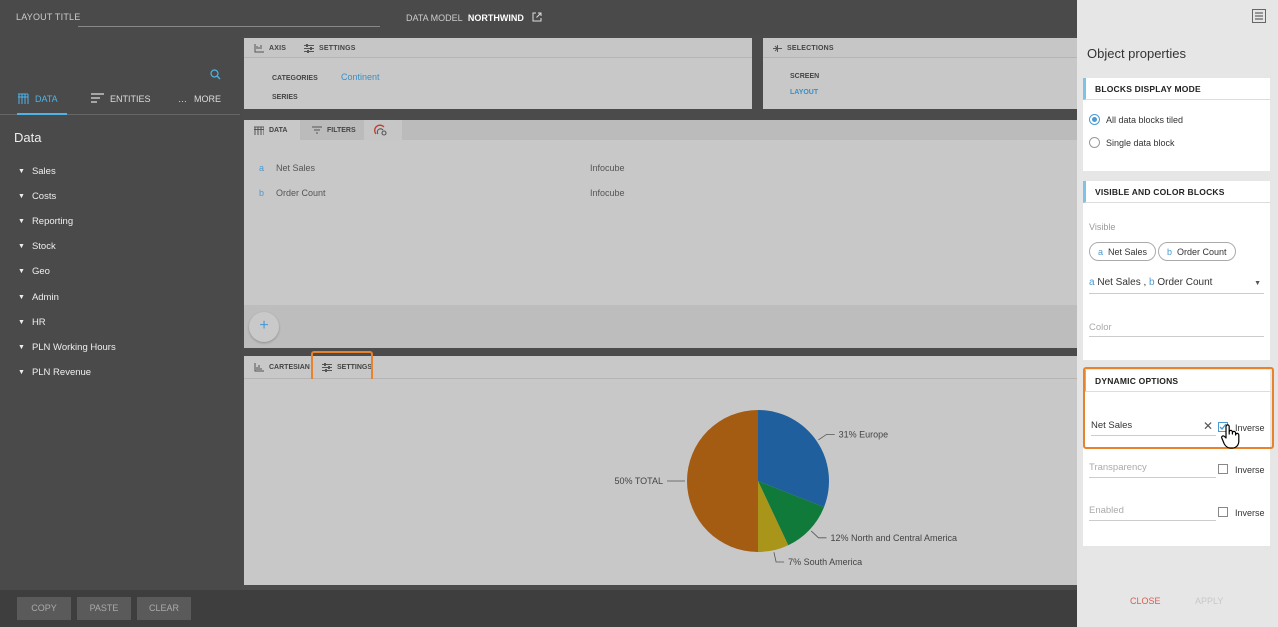 The width and height of the screenshot is (1278, 627). I want to click on fingerprint-icon, so click(380, 130).